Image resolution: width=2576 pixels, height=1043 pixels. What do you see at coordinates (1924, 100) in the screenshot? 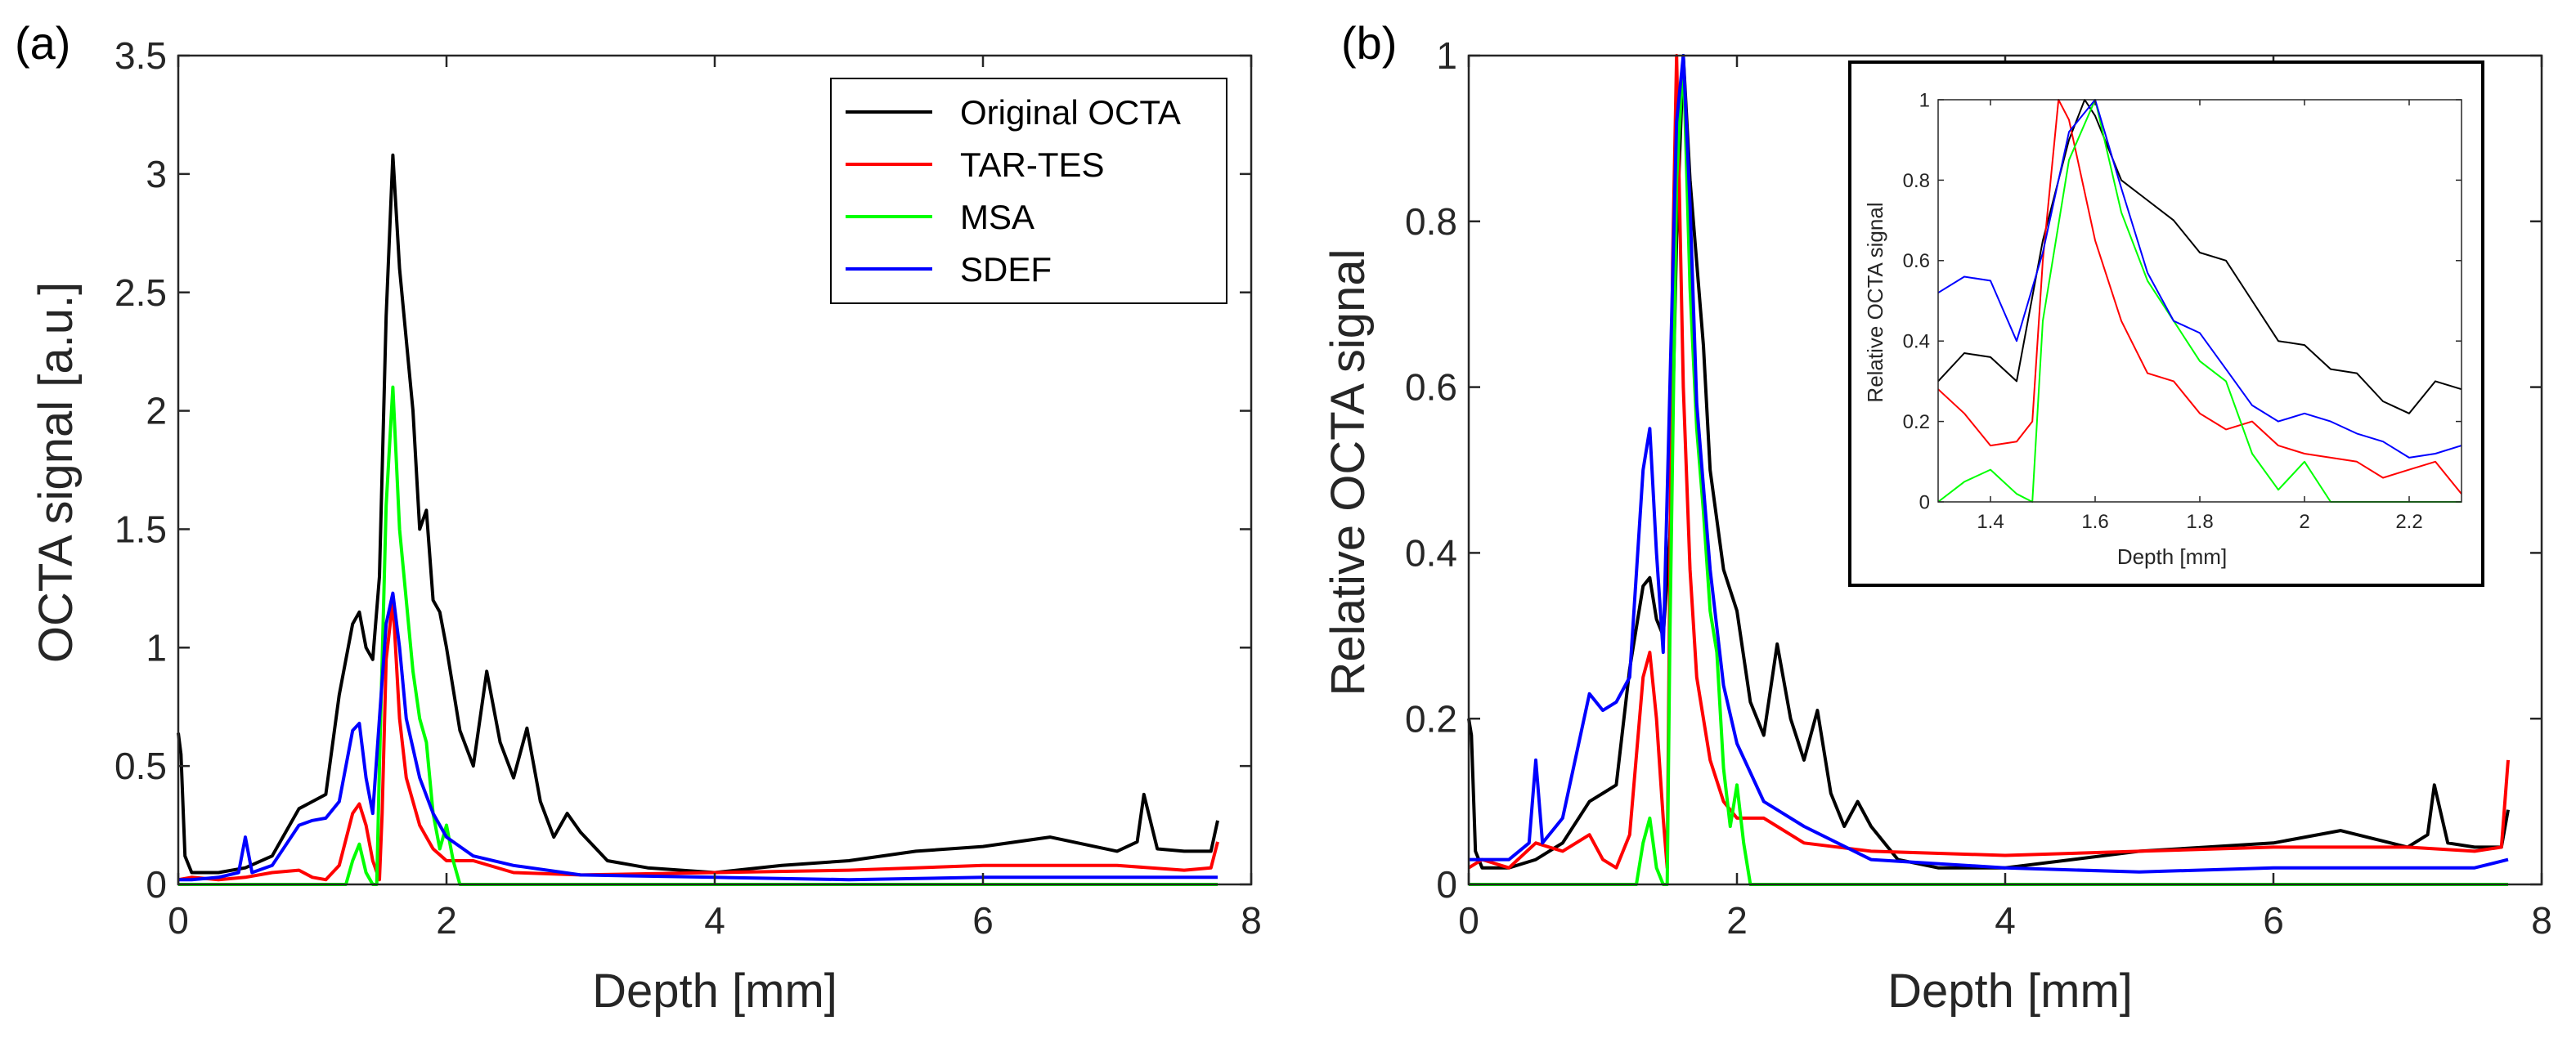
I see `inset-ytick-label: 1` at bounding box center [1924, 100].